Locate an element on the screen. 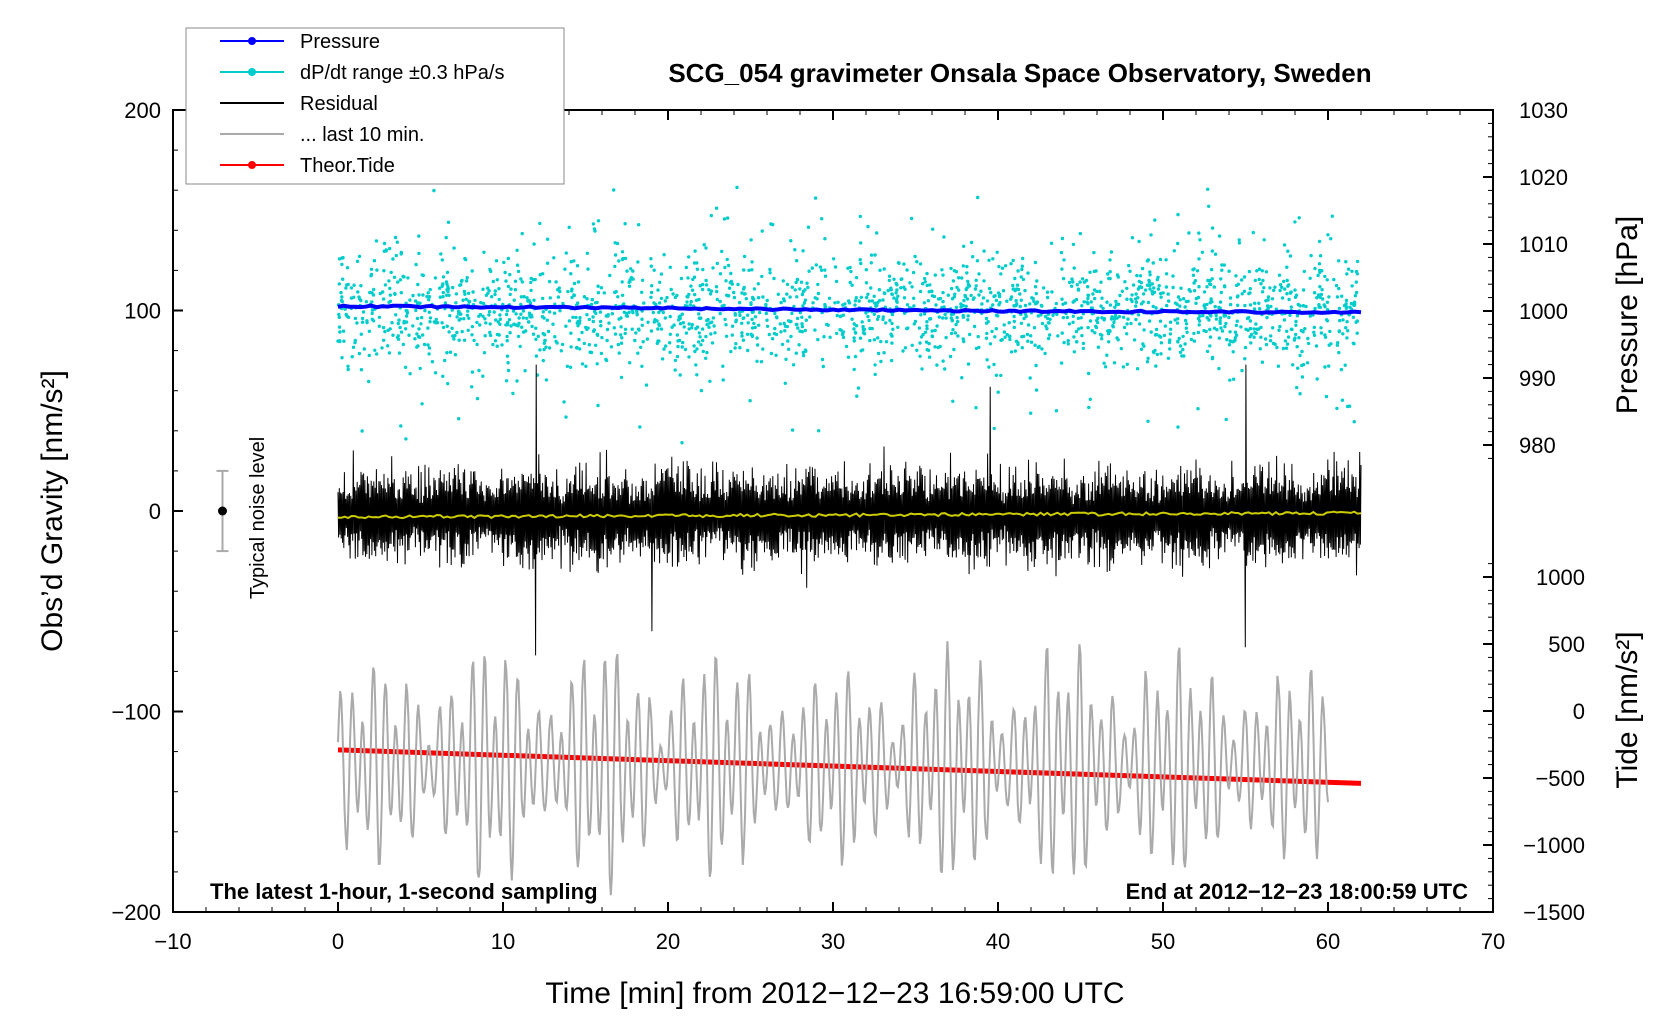 The image size is (1676, 1020). legend-items is located at coordinates (252, 103).